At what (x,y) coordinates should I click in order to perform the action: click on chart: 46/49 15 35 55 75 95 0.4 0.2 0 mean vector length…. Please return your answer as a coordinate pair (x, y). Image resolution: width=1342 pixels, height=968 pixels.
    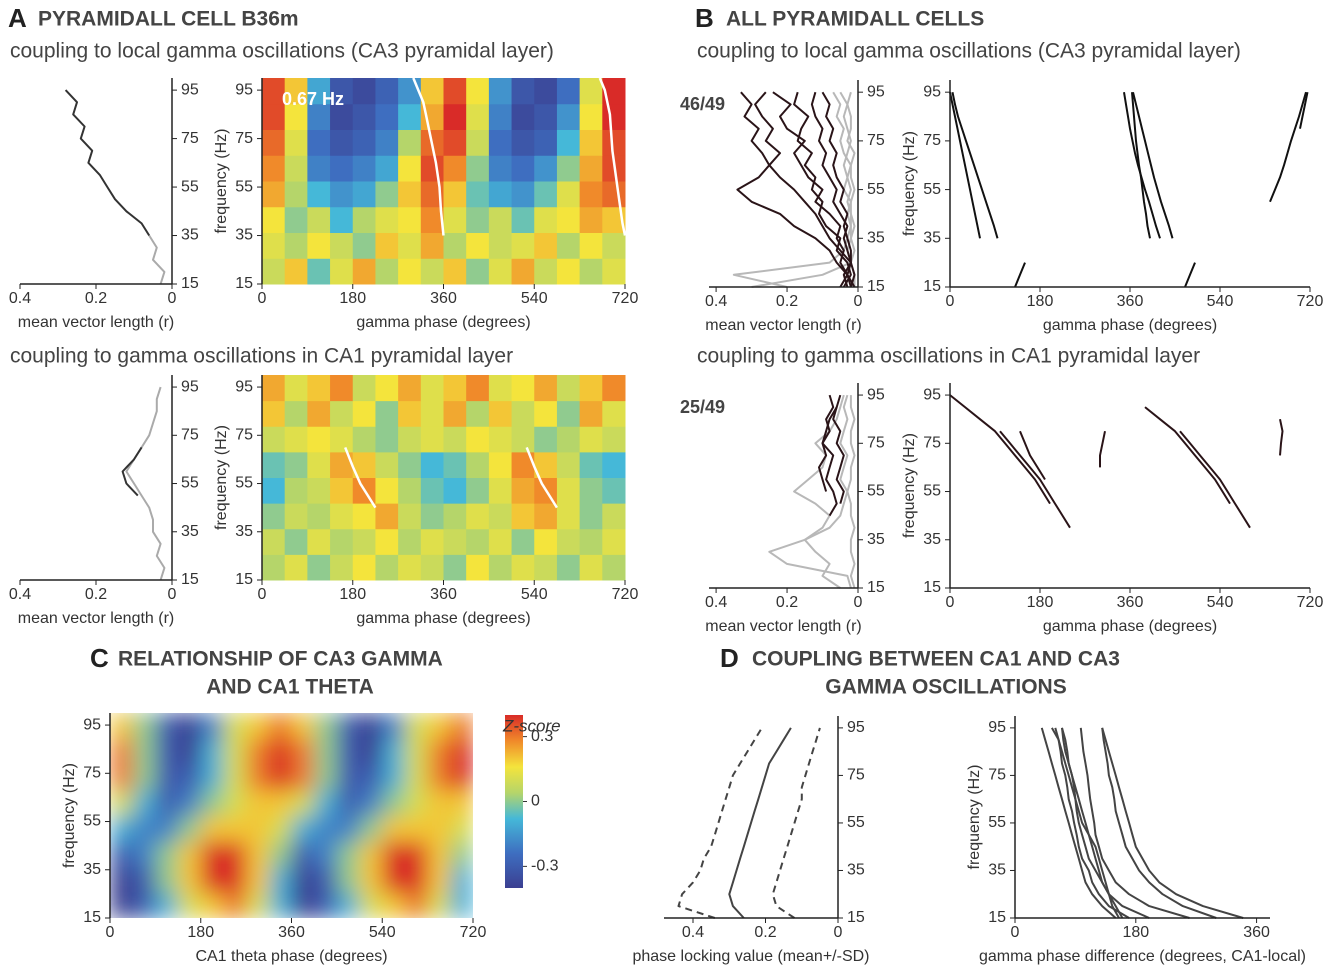
    Looking at the image, I should click on (782, 207).